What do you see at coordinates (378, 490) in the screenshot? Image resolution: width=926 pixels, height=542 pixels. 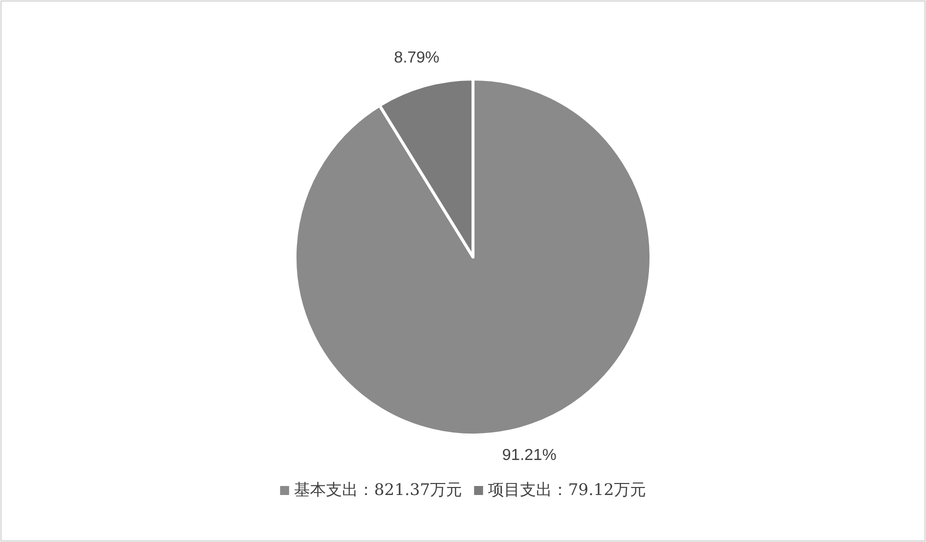 I see `legend-label: 基本支出：821.37万元` at bounding box center [378, 490].